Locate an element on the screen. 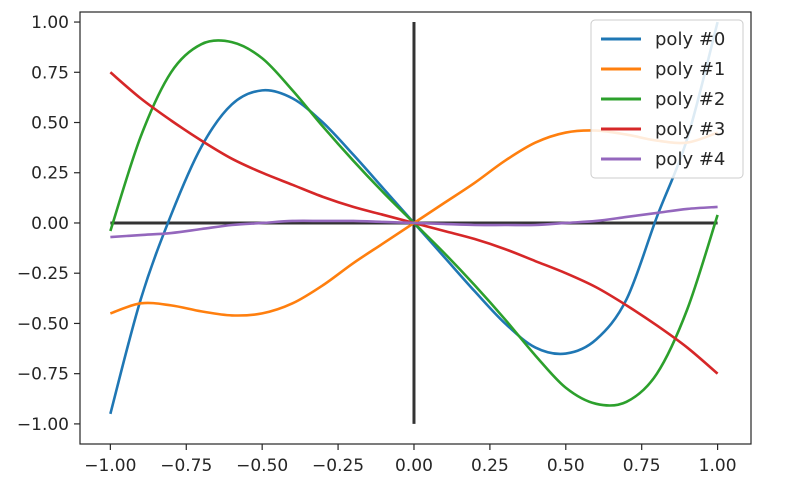 This screenshot has width=788, height=496. legend-label: poly #4 is located at coordinates (690, 159).